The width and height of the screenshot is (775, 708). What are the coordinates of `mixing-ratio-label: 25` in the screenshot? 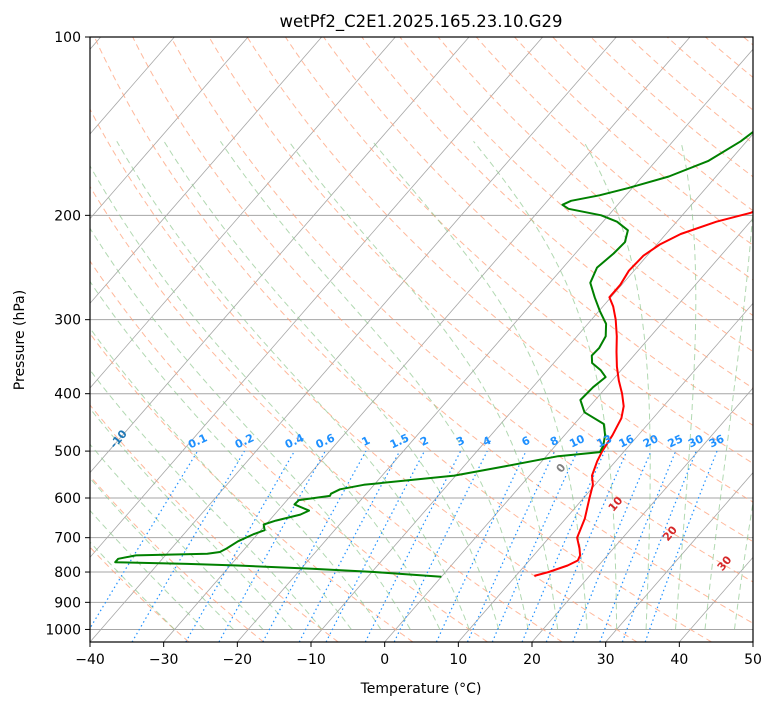 It's located at (675, 441).